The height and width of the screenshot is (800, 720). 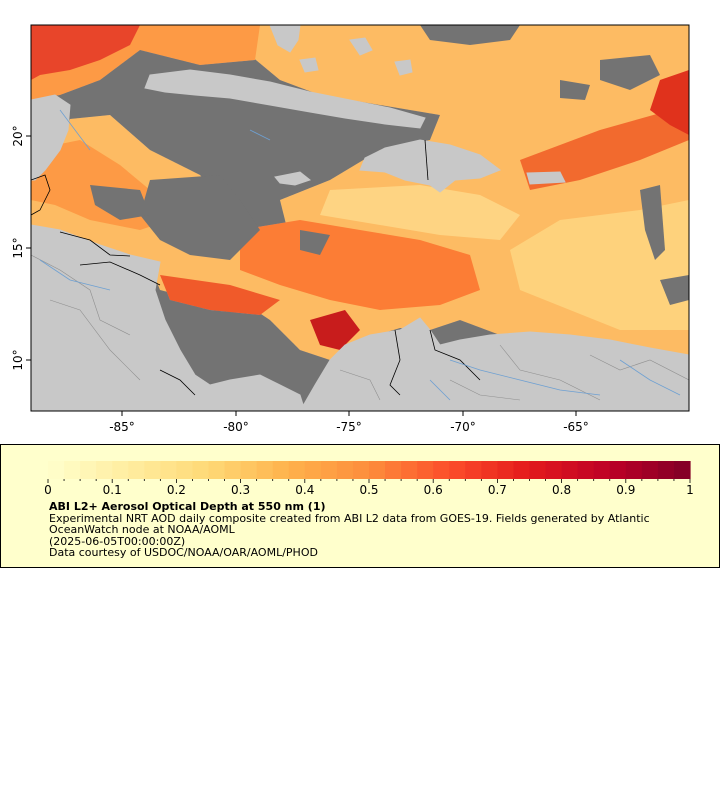 I want to click on aod-high-west, so click(x=85, y=52).